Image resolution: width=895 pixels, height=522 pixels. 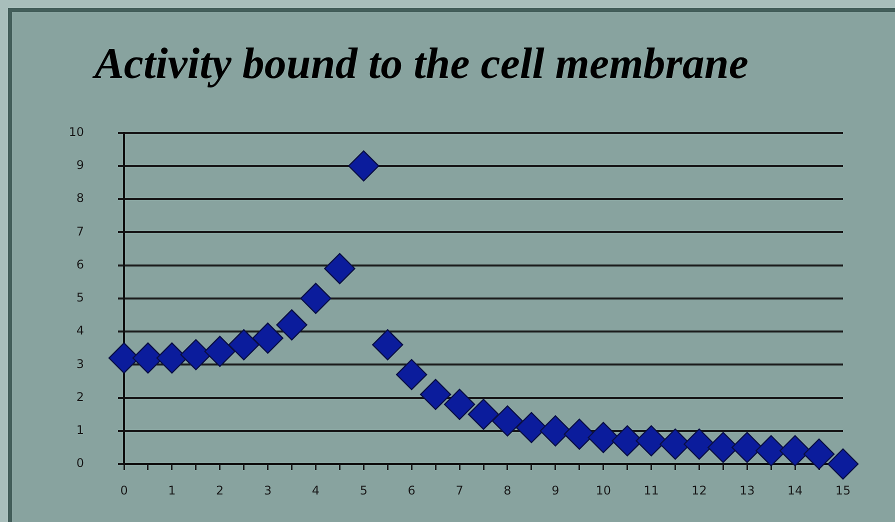 What do you see at coordinates (80, 297) in the screenshot?
I see `y-tick-label: 5` at bounding box center [80, 297].